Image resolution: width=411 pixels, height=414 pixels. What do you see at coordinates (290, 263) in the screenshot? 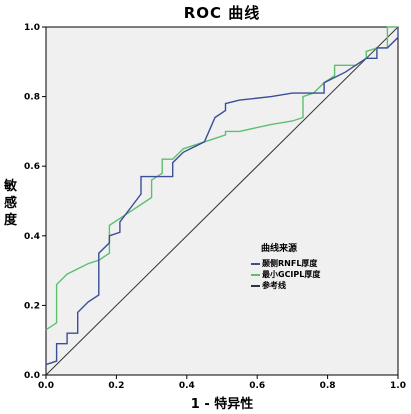
I see `legend-label-rnfl: 颞侧RNFL厚度` at bounding box center [290, 263].